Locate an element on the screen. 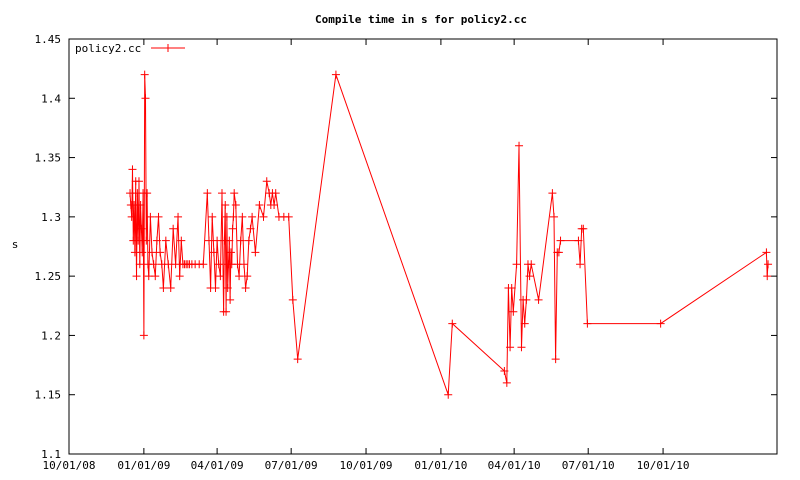 This screenshot has height=480, width=800. y-tick-label: 1.4 is located at coordinates (51, 98).